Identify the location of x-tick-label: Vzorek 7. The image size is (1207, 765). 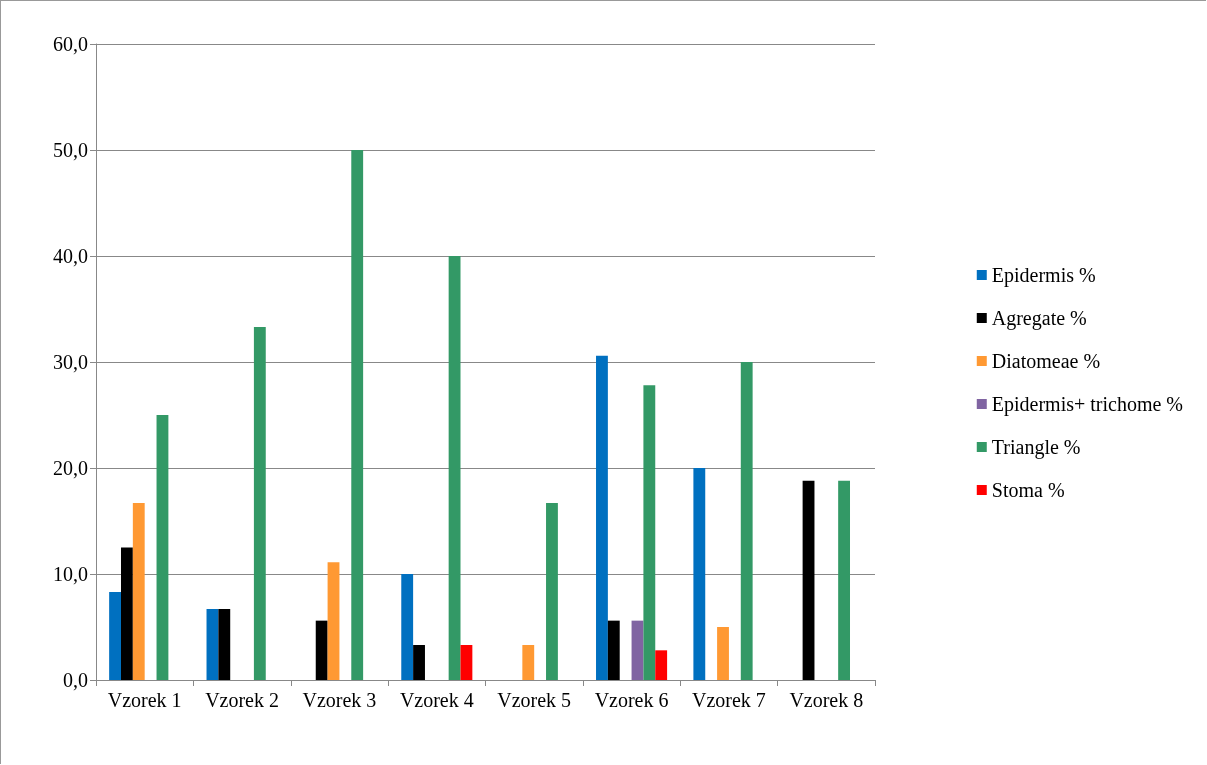
(729, 700).